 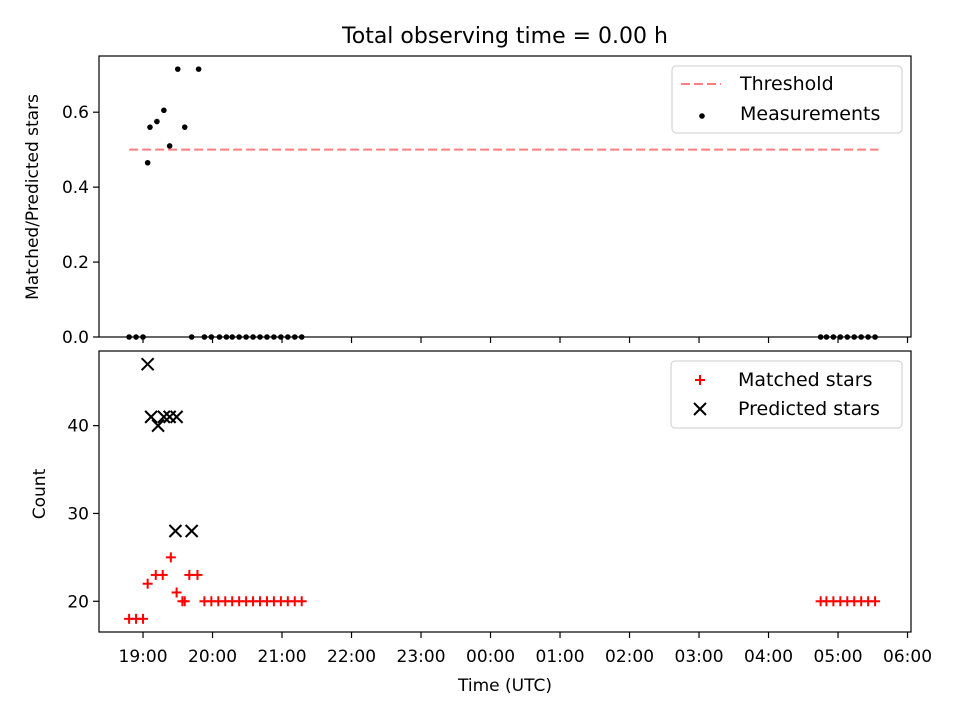 I want to click on x-tick-label: 03:00, so click(x=699, y=657).